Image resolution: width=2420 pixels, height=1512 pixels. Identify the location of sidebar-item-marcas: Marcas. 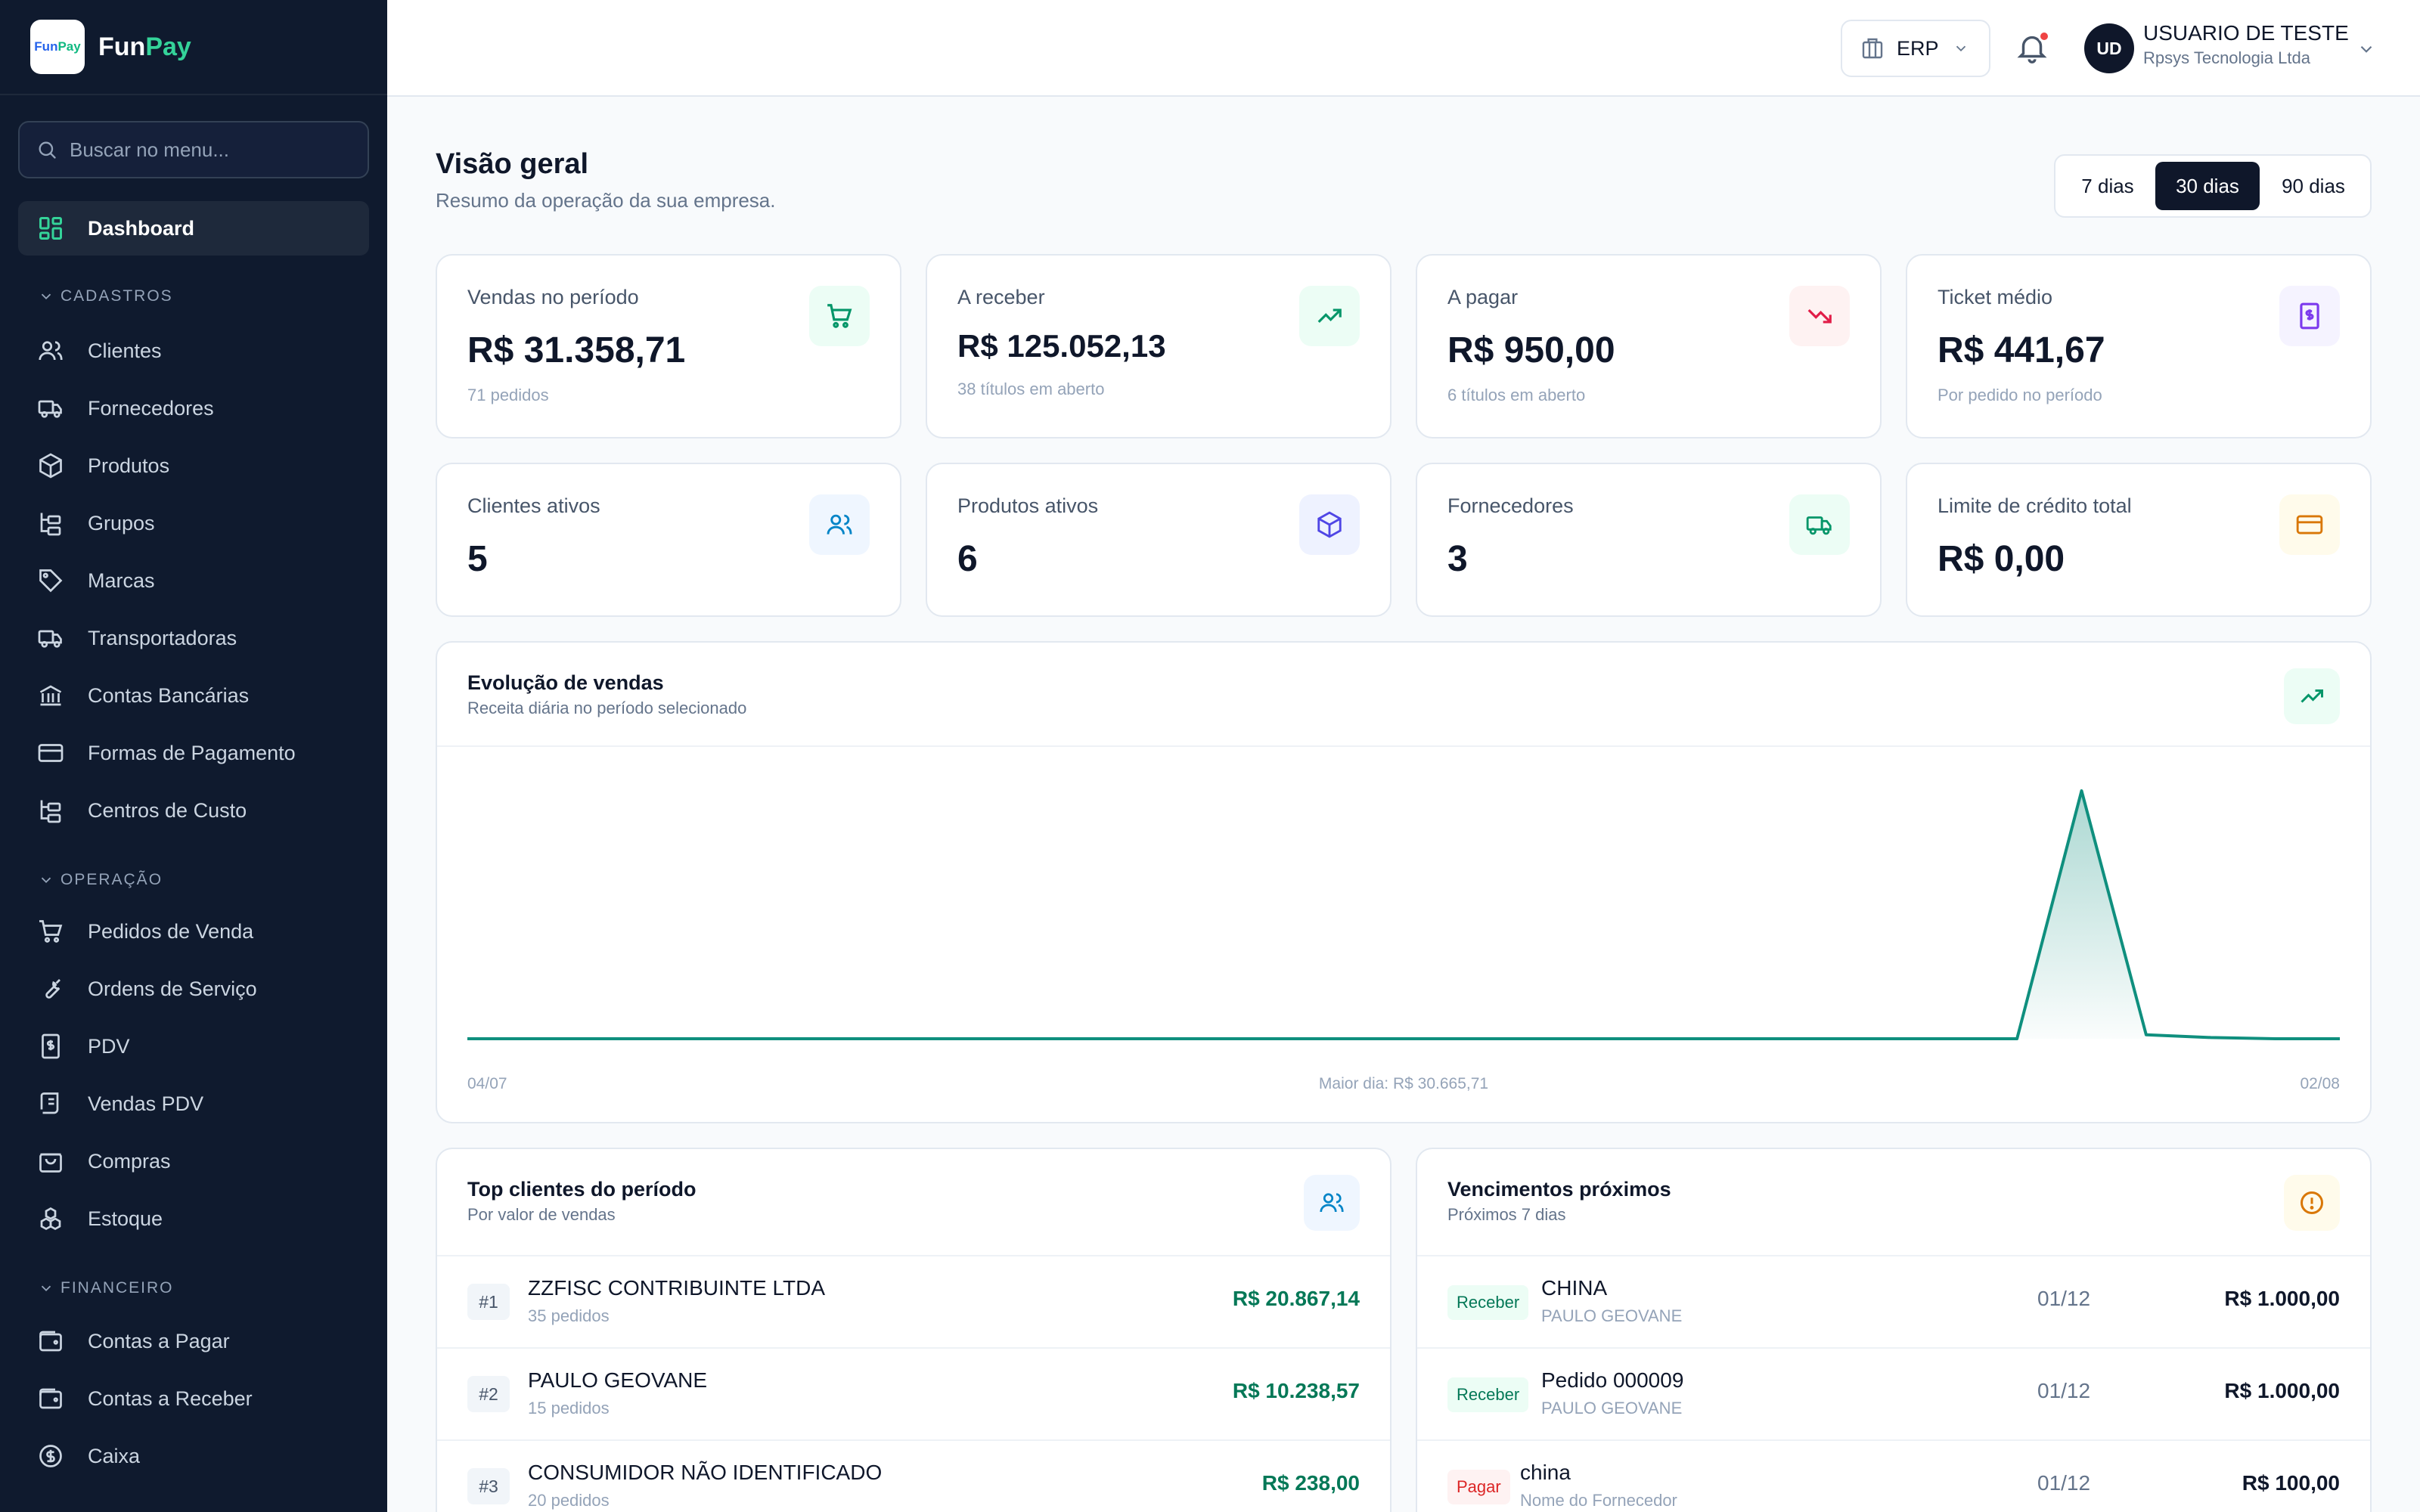
(193, 580).